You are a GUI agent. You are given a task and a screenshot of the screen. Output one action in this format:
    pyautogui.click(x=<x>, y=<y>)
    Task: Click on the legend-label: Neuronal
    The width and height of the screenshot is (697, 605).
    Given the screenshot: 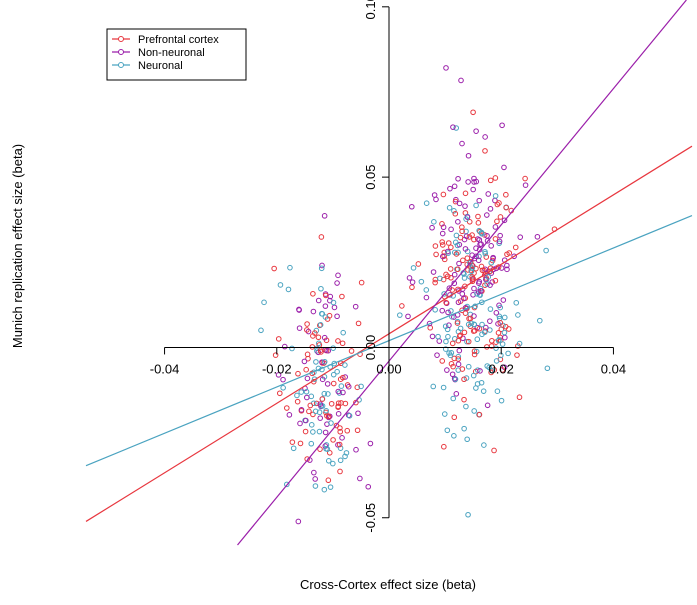 What is the action you would take?
    pyautogui.click(x=160, y=66)
    